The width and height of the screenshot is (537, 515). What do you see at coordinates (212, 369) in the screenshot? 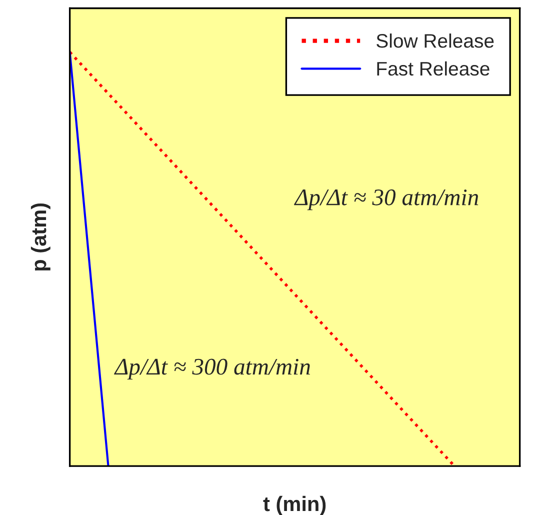
I see `annotation: Δp/Δt ≈ 300 atm/min` at bounding box center [212, 369].